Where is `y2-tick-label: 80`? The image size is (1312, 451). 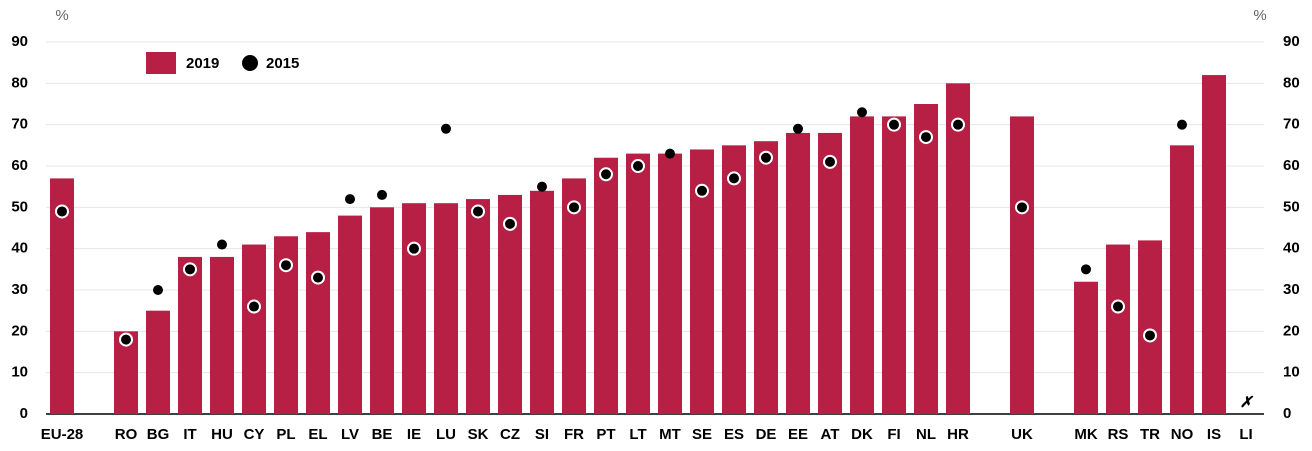
y2-tick-label: 80 is located at coordinates (1291, 82).